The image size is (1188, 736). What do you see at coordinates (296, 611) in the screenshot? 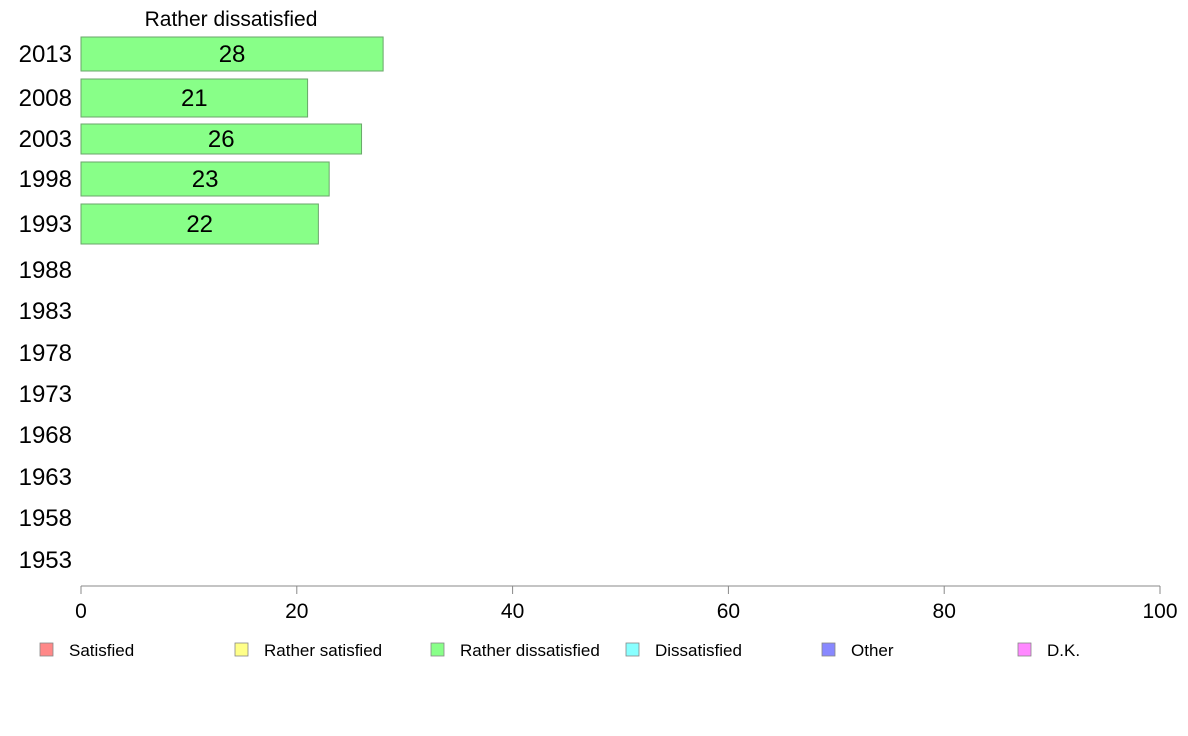
I see `x-tick-label-20: 20` at bounding box center [296, 611].